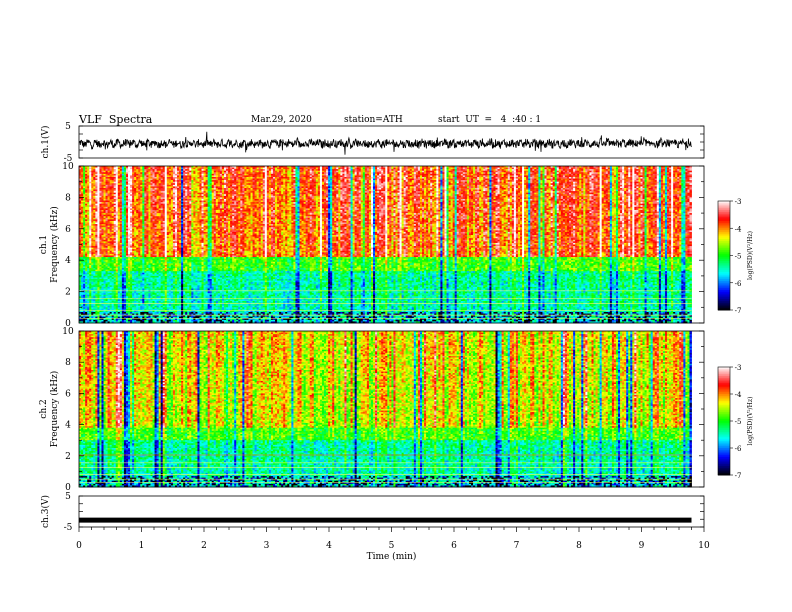  What do you see at coordinates (68, 127) in the screenshot?
I see `ch1-waveform-ytick-label: 5` at bounding box center [68, 127].